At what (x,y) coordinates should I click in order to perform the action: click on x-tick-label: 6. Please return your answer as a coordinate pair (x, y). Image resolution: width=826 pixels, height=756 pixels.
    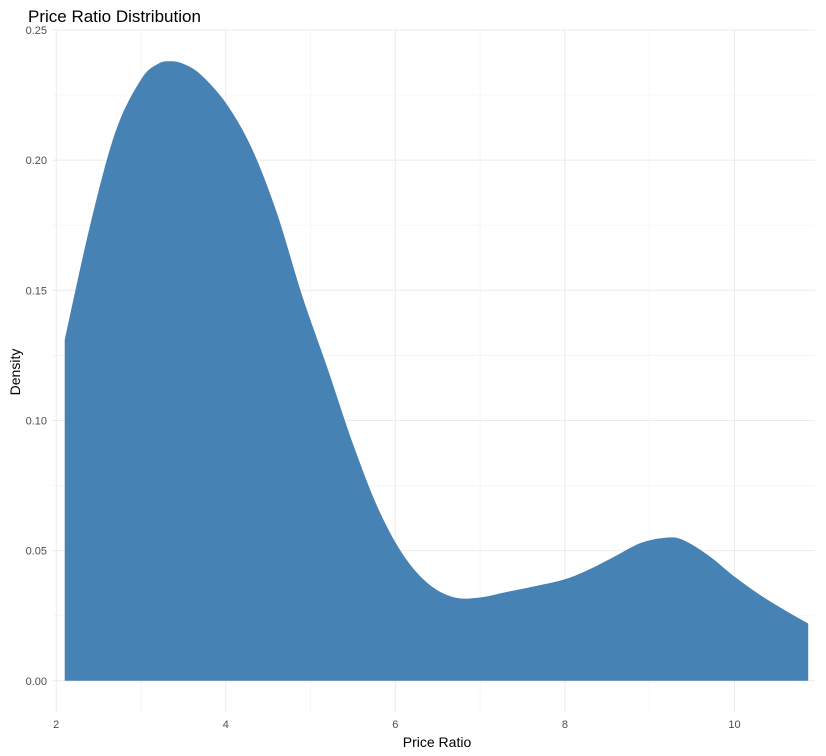
    Looking at the image, I should click on (395, 725).